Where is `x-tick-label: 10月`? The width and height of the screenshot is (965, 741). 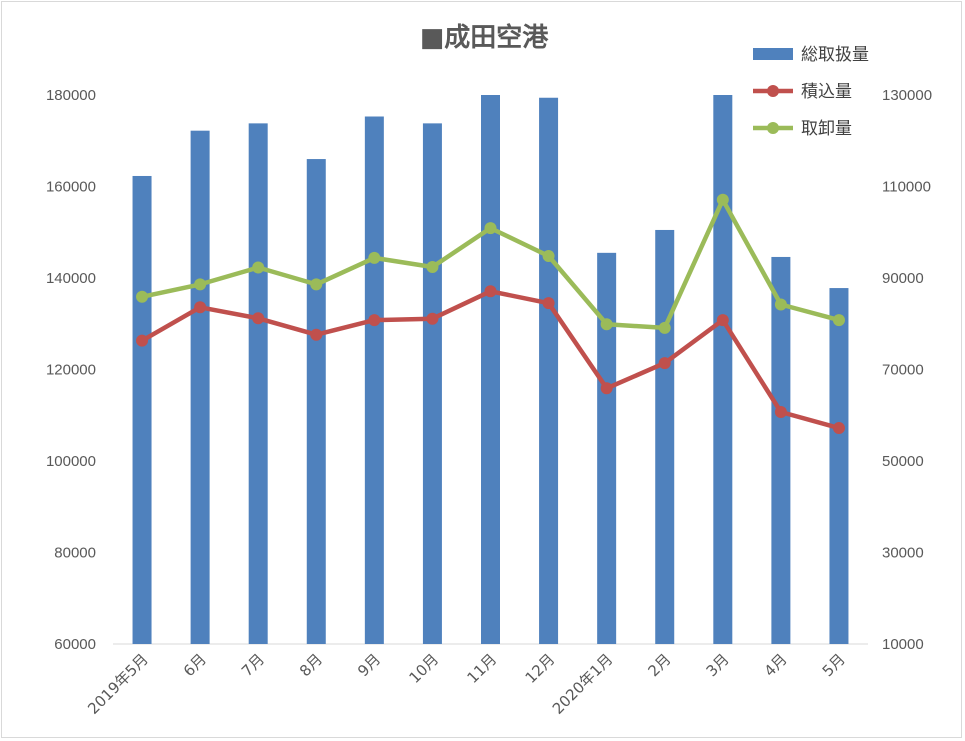
x-tick-label: 10月 is located at coordinates (423, 668).